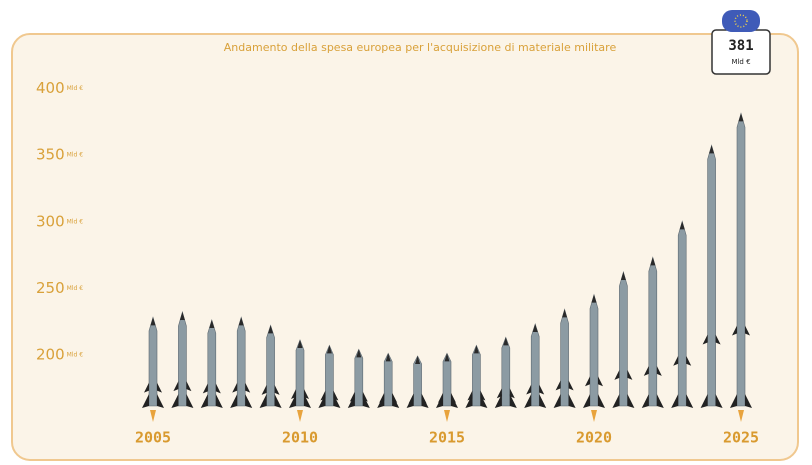  What do you see at coordinates (741, 438) in the screenshot?
I see `x-tick-label: 2025` at bounding box center [741, 438].